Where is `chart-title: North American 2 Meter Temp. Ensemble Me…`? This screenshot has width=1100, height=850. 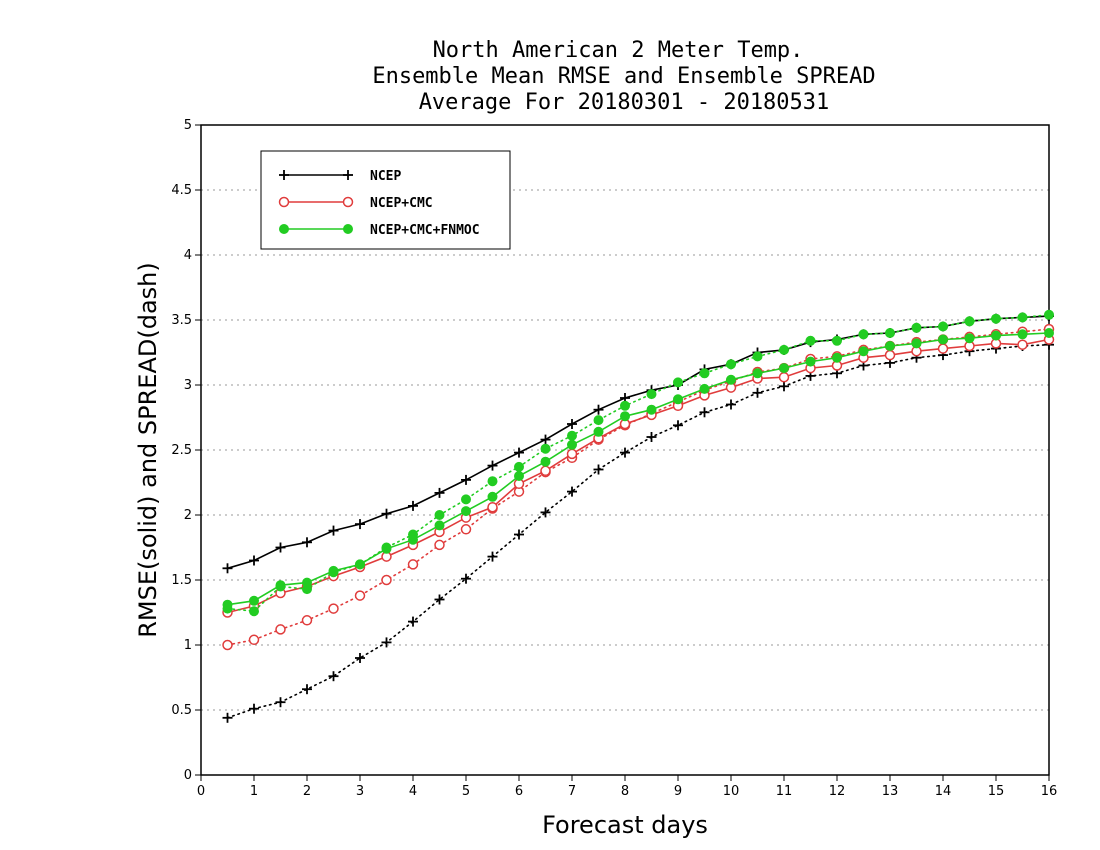 chart-title: North American 2 Meter Temp. Ensemble Me… is located at coordinates (623, 76).